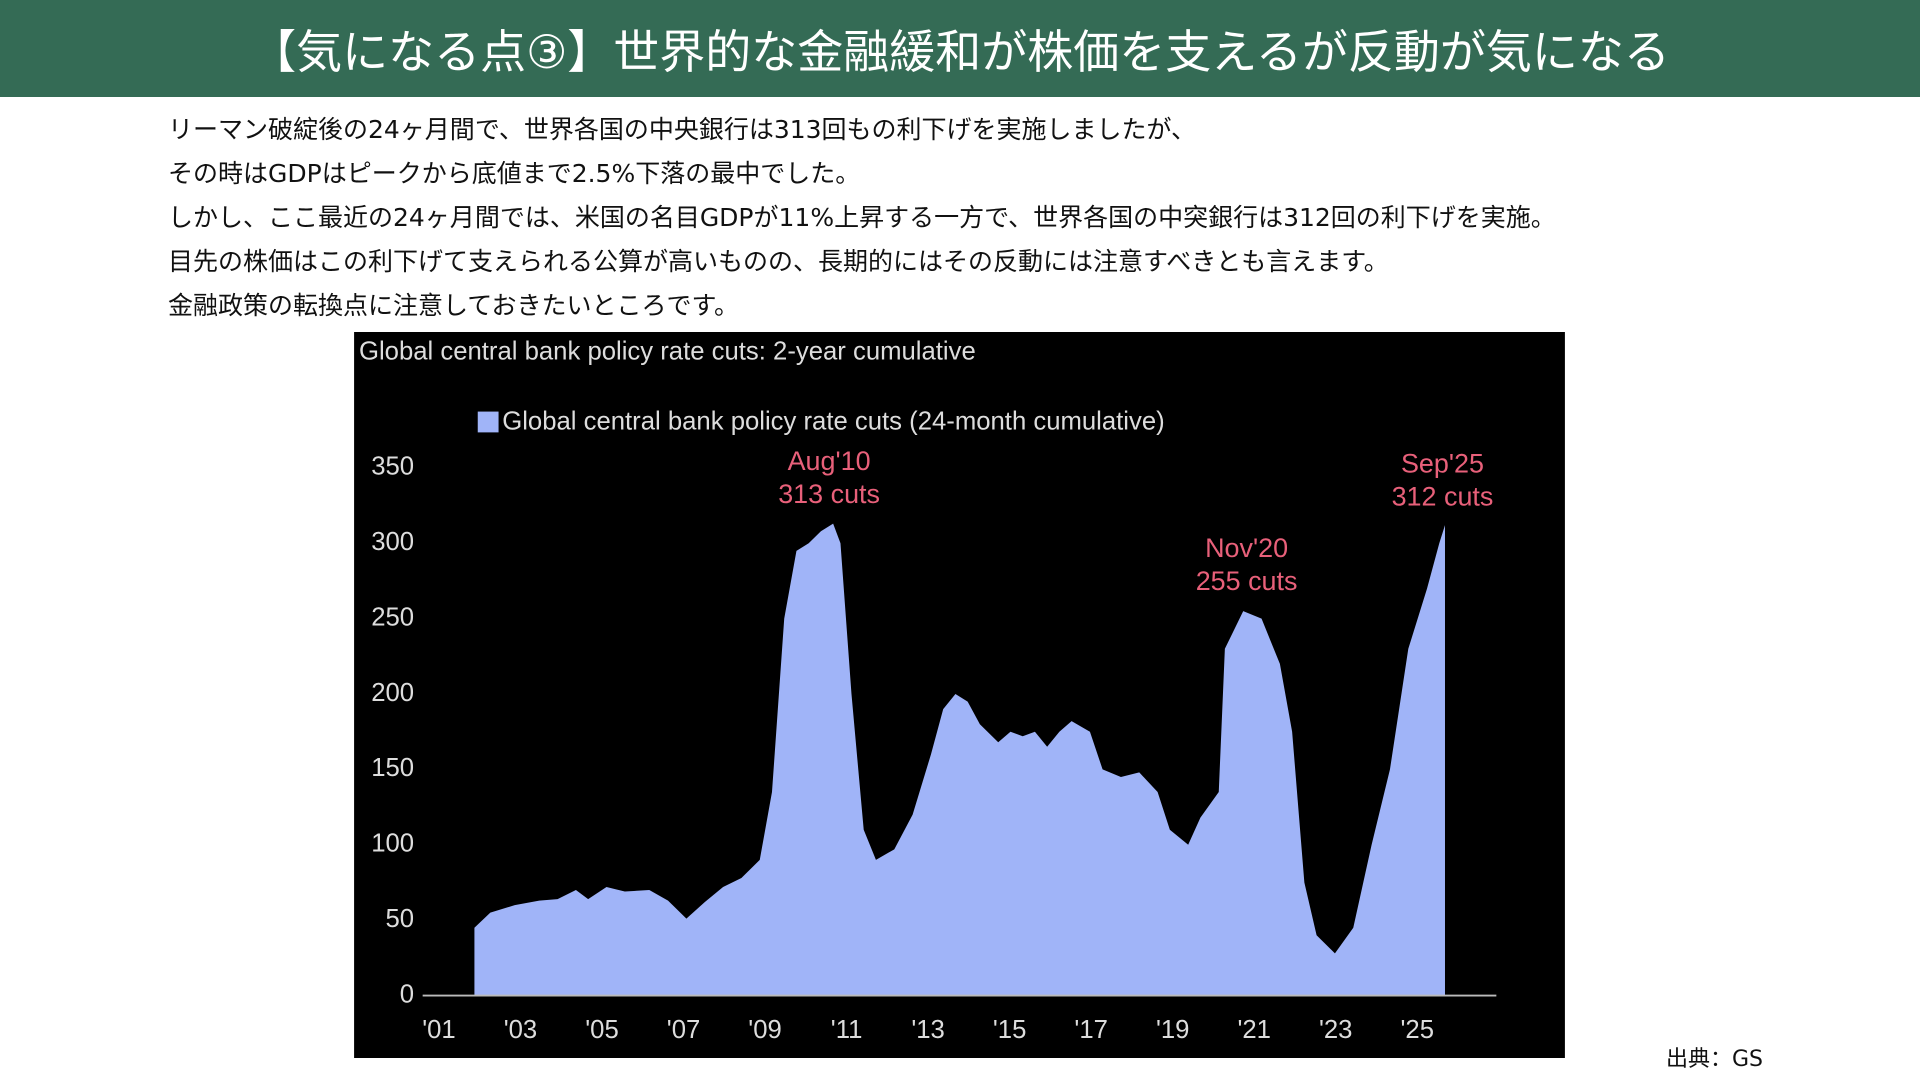  What do you see at coordinates (764, 1030) in the screenshot?
I see `x-tick-label: '09` at bounding box center [764, 1030].